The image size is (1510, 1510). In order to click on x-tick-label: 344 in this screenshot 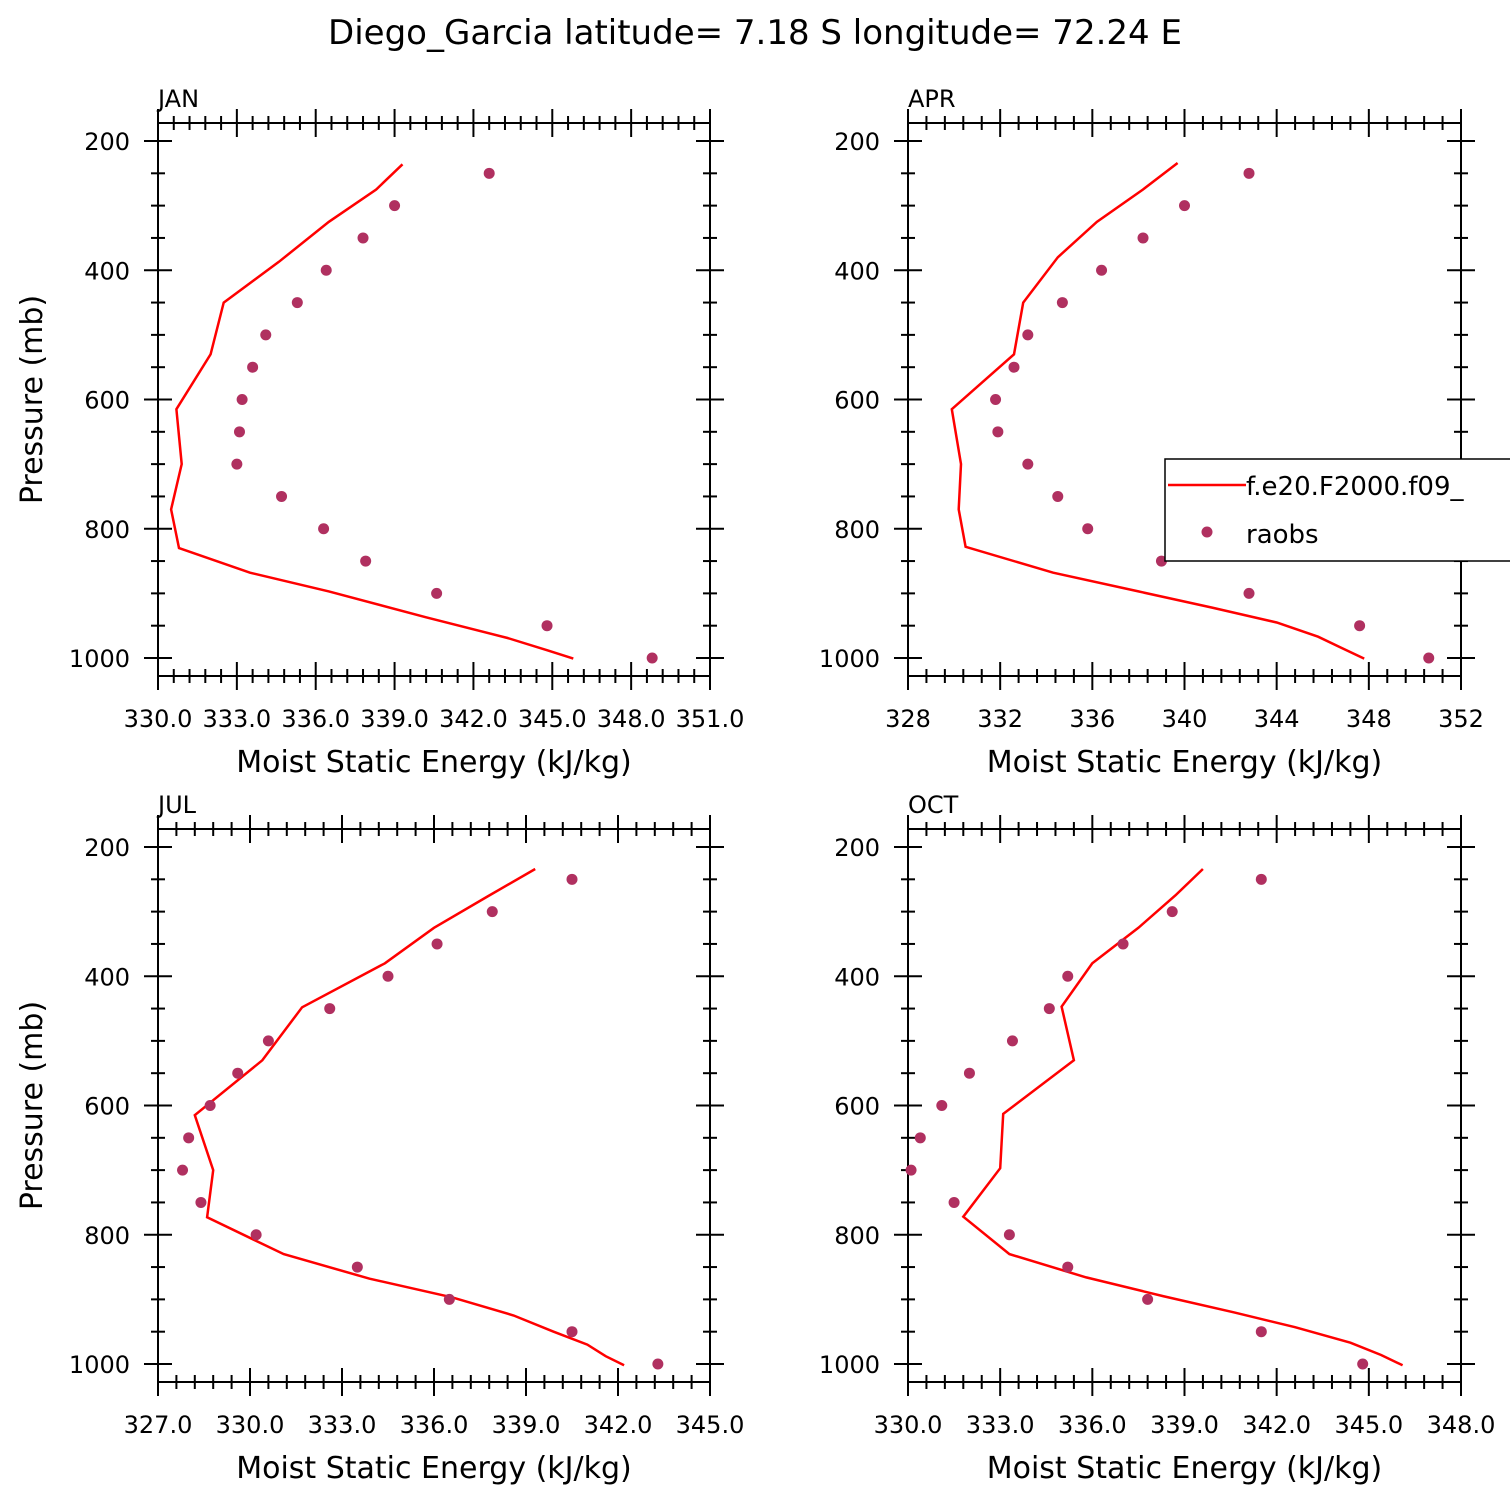, I will do `click(1277, 719)`.